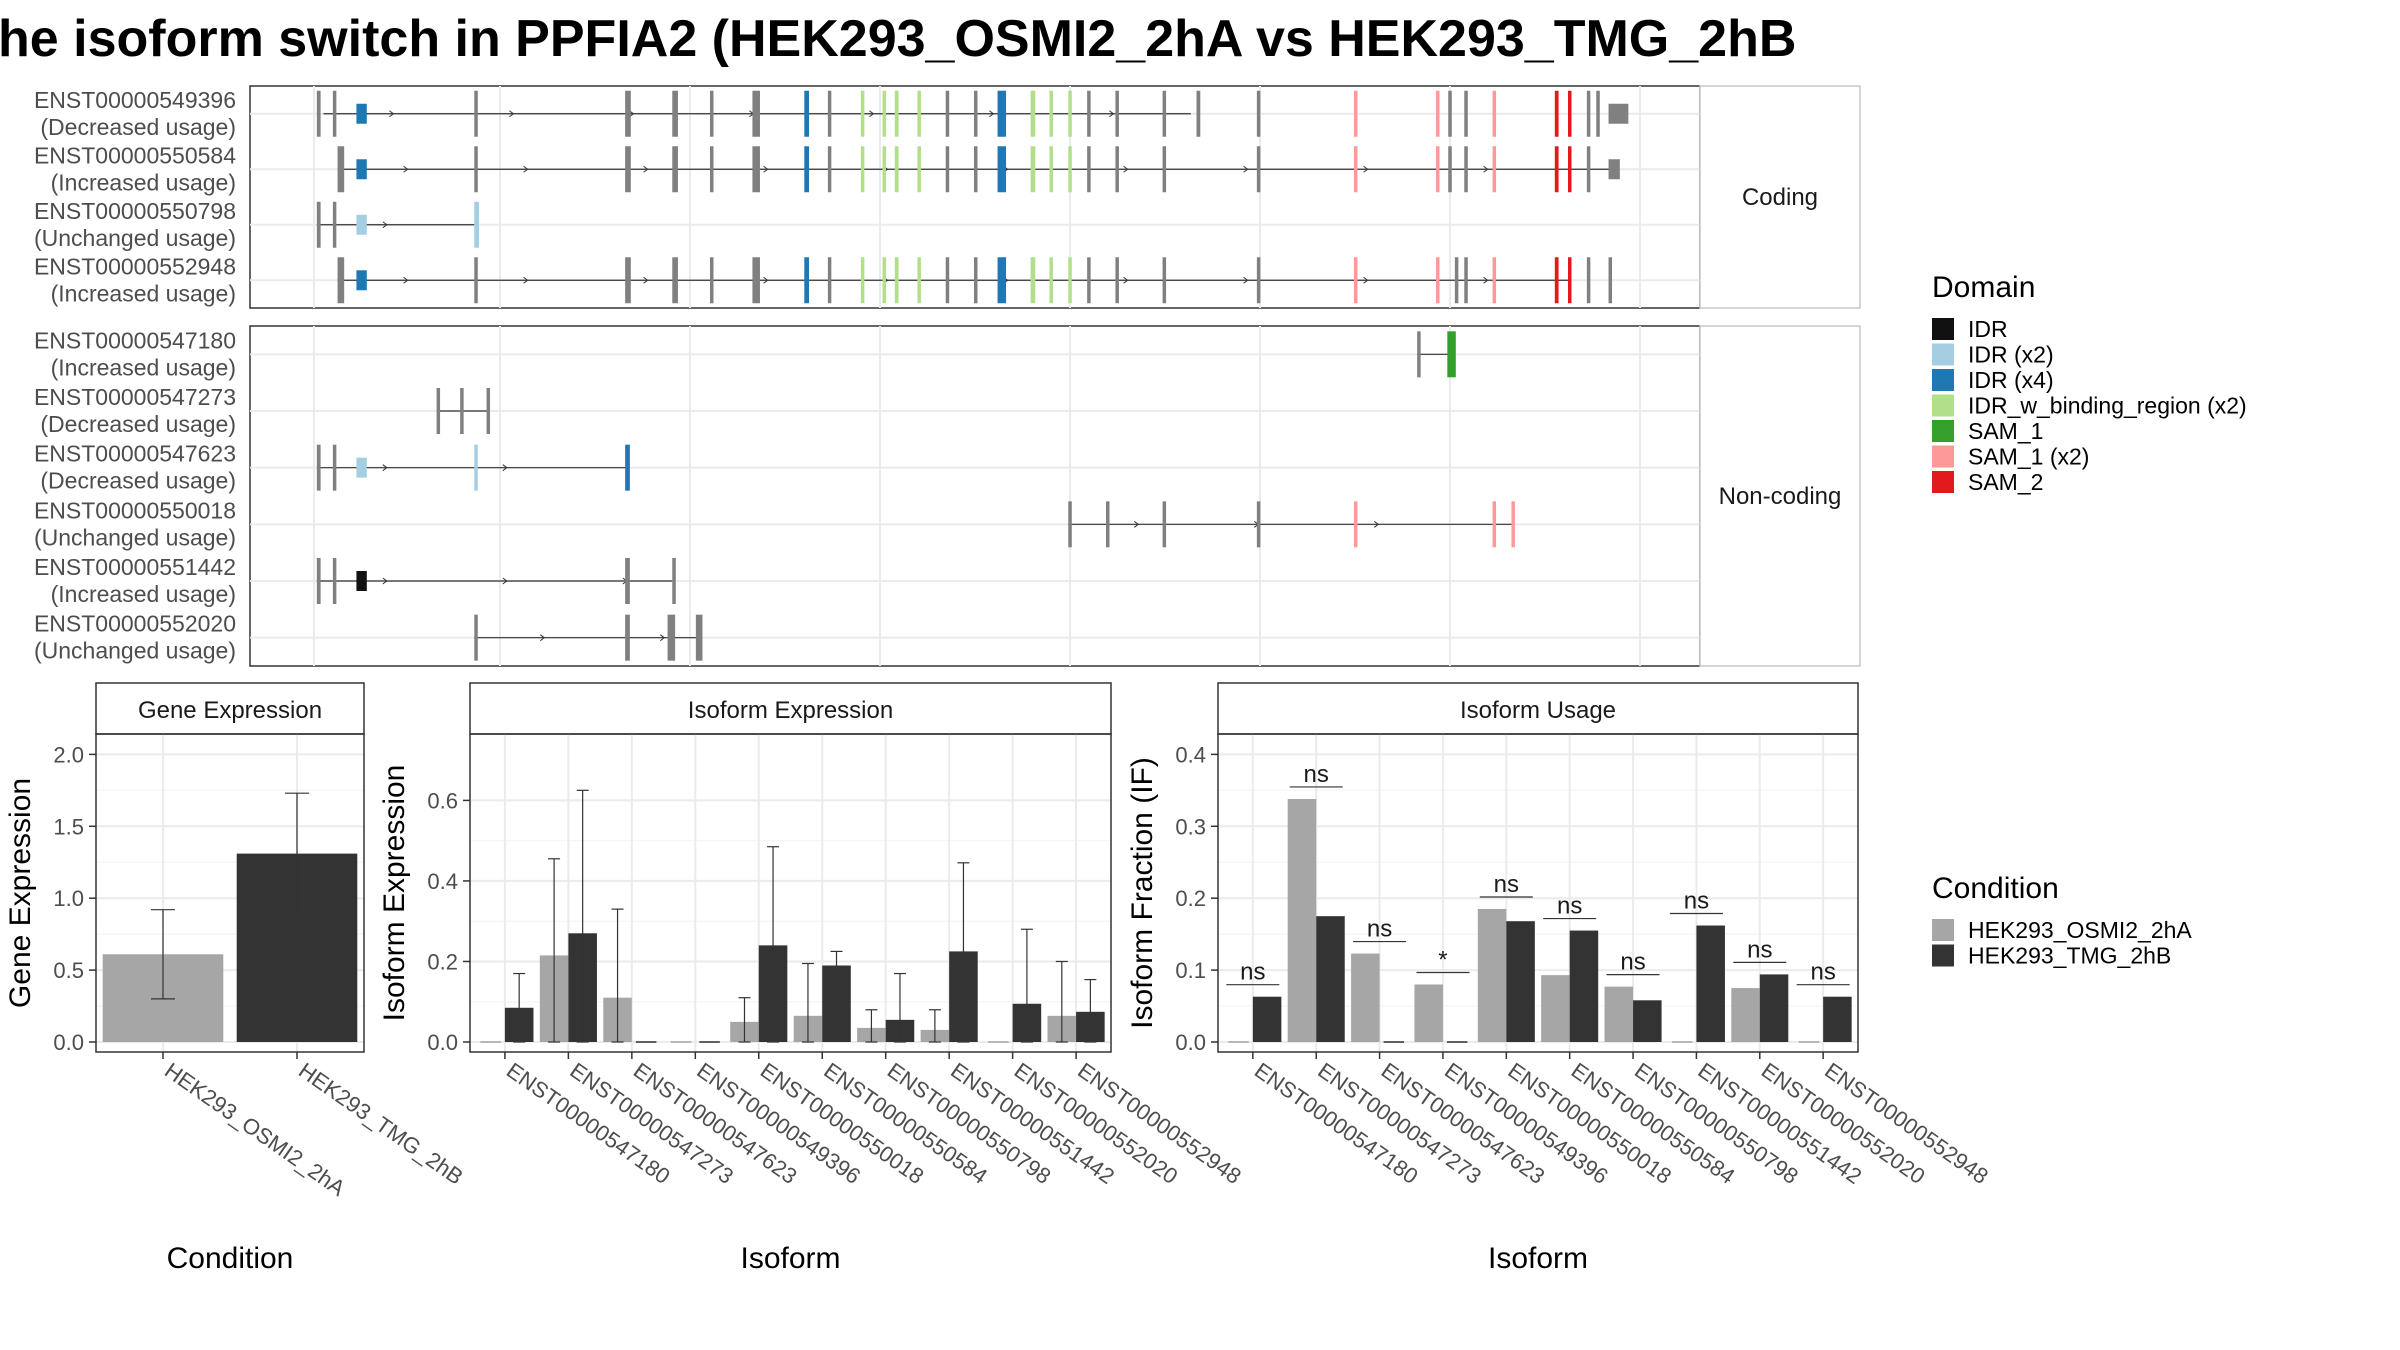 This screenshot has height=1350, width=2400. I want to click on transcript-id-label: ENST00000551442, so click(135, 567).